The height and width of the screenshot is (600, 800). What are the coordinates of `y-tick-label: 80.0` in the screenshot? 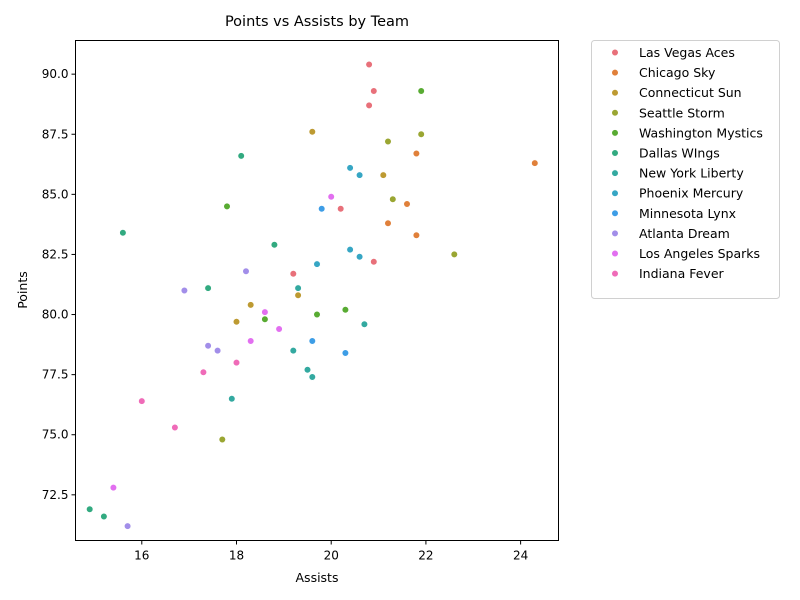 It's located at (55, 315).